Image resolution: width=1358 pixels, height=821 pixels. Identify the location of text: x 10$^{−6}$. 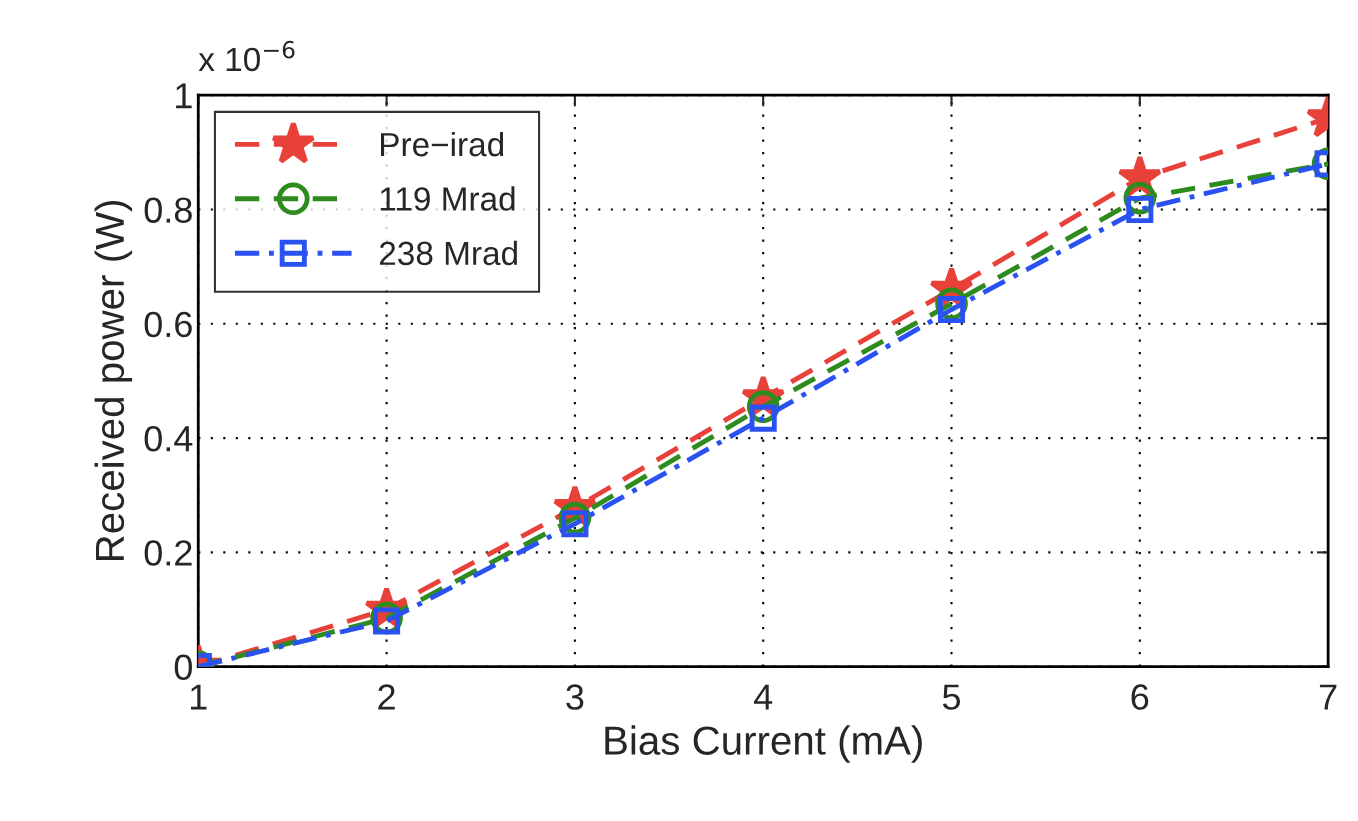
(246, 56).